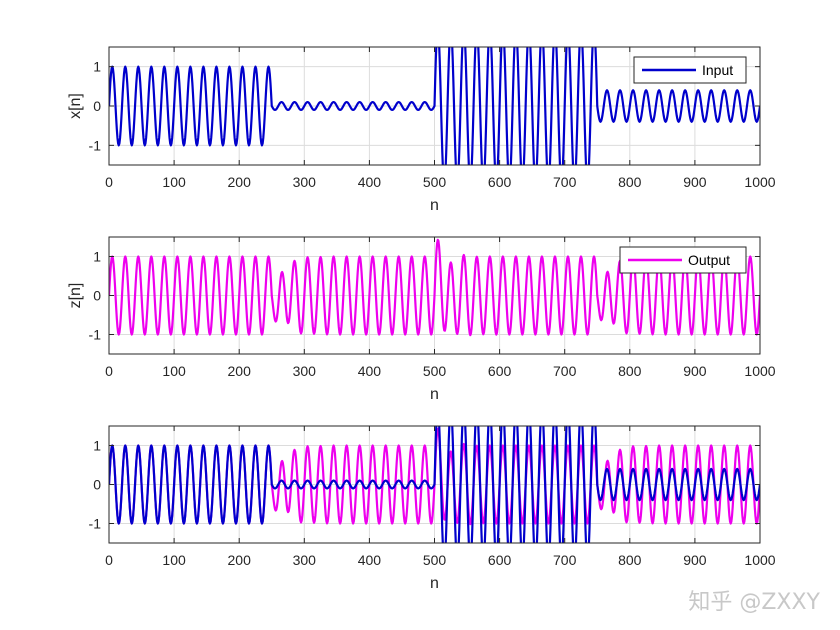 The width and height of the screenshot is (840, 630). I want to click on legend-label: Output, so click(709, 260).